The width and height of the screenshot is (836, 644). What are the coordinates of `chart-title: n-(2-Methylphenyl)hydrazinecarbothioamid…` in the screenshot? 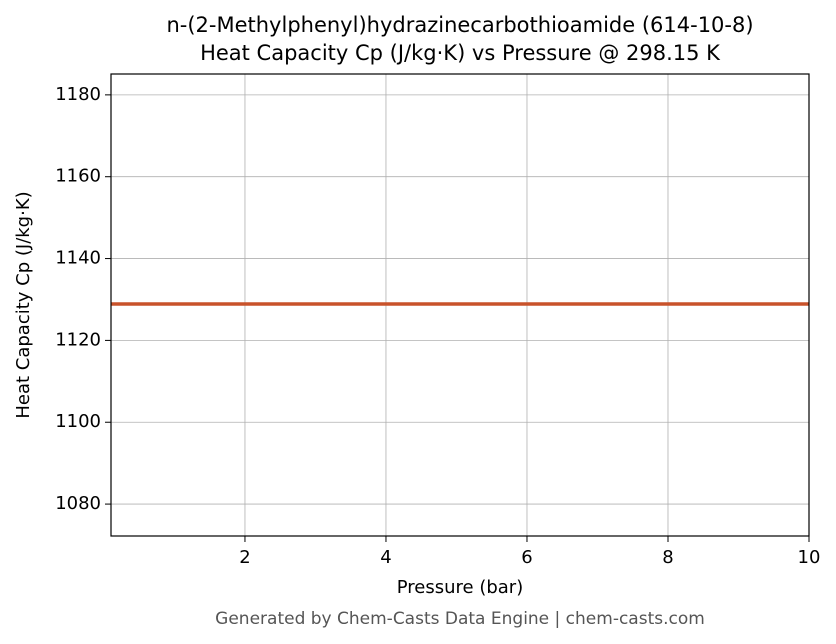 It's located at (459, 25).